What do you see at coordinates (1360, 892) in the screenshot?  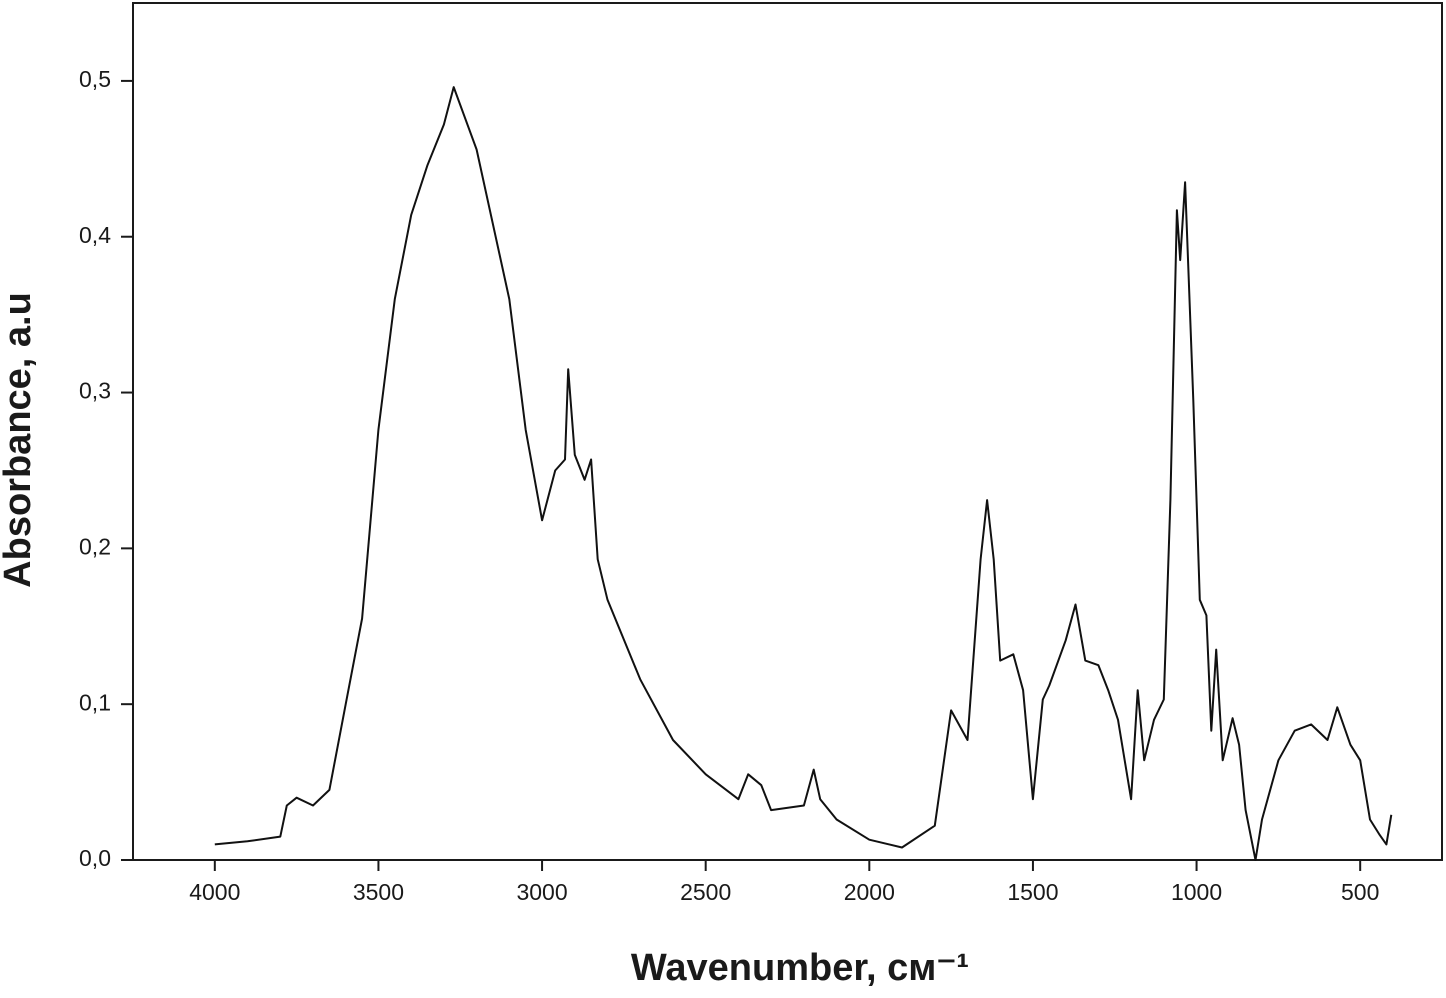 I see `x-tick-label: 500` at bounding box center [1360, 892].